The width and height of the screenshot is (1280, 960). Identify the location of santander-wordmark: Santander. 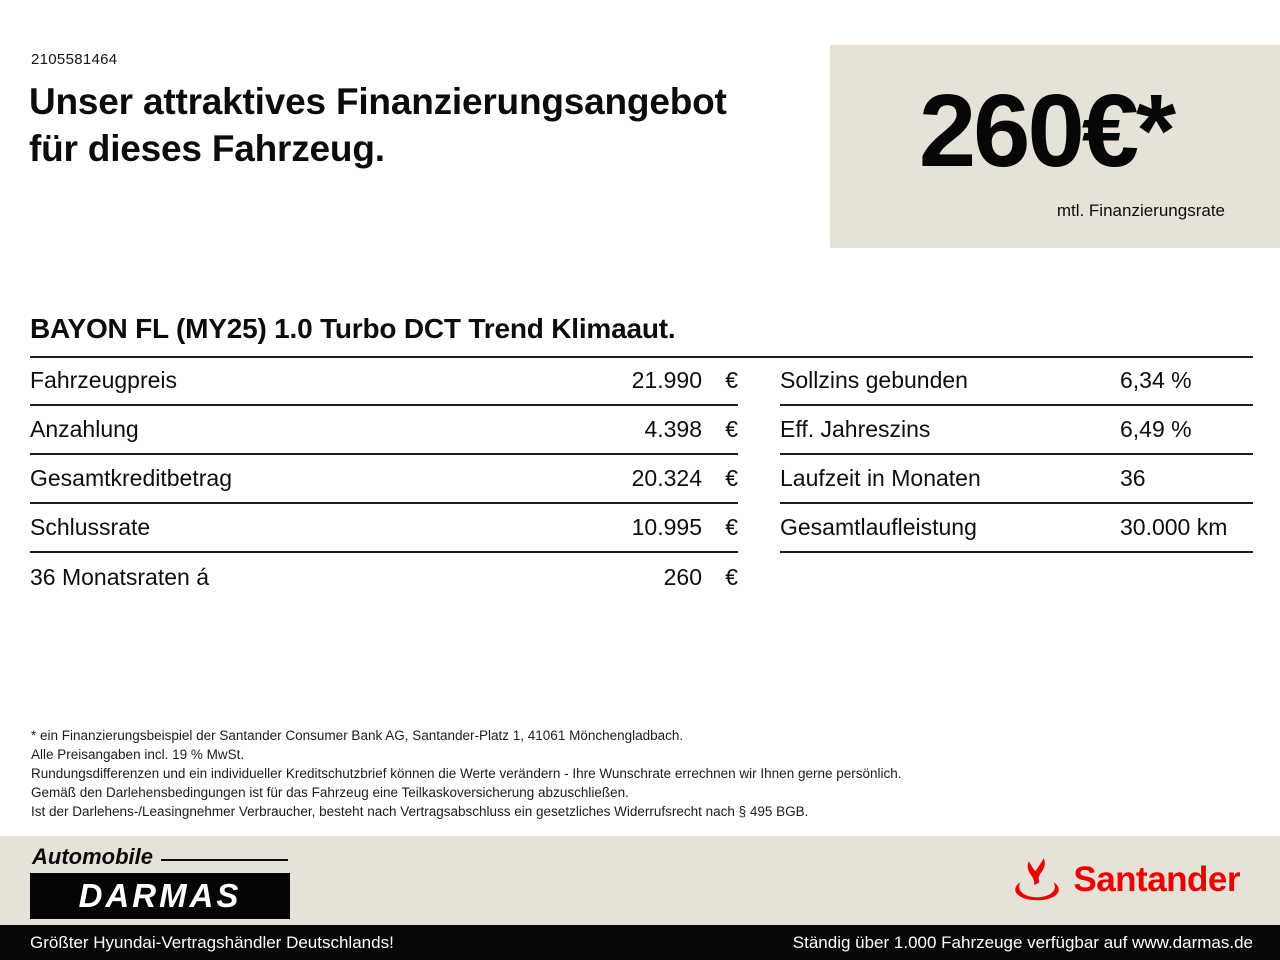
(1156, 879).